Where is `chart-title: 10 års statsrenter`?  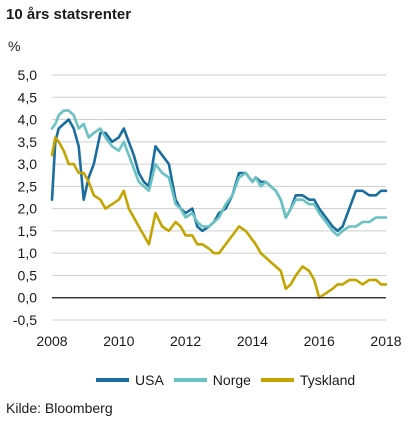 chart-title: 10 års statsrenter is located at coordinates (69, 14).